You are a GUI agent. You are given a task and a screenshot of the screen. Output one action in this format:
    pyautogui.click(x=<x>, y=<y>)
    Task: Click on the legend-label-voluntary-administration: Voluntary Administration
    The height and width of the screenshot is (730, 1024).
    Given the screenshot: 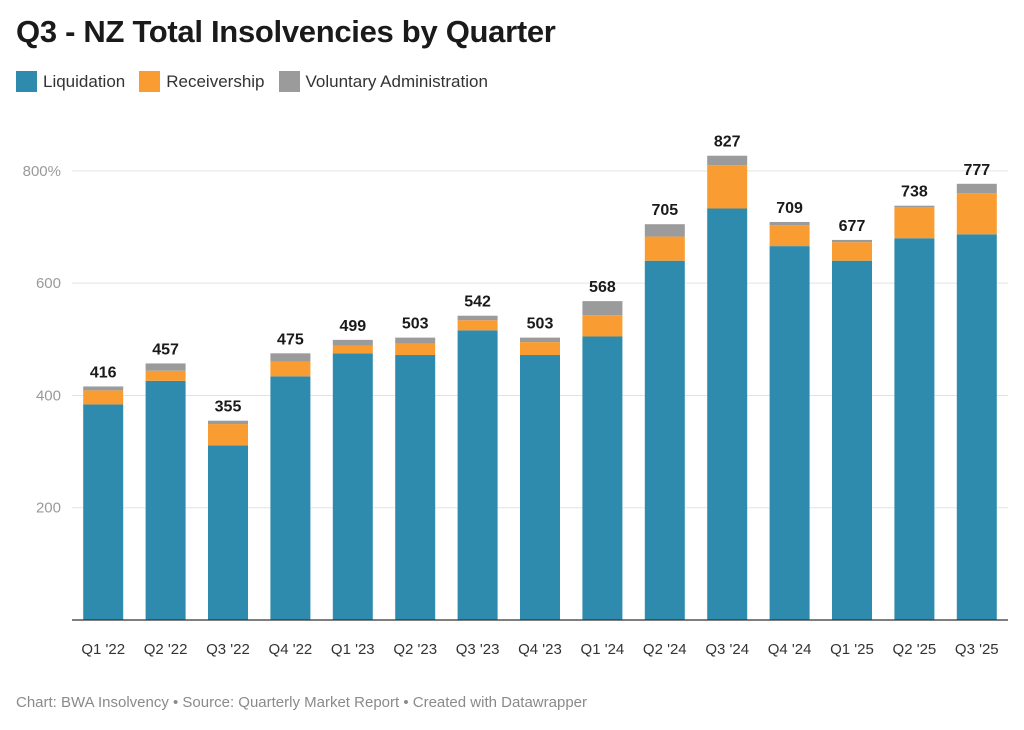 What is the action you would take?
    pyautogui.click(x=396, y=81)
    